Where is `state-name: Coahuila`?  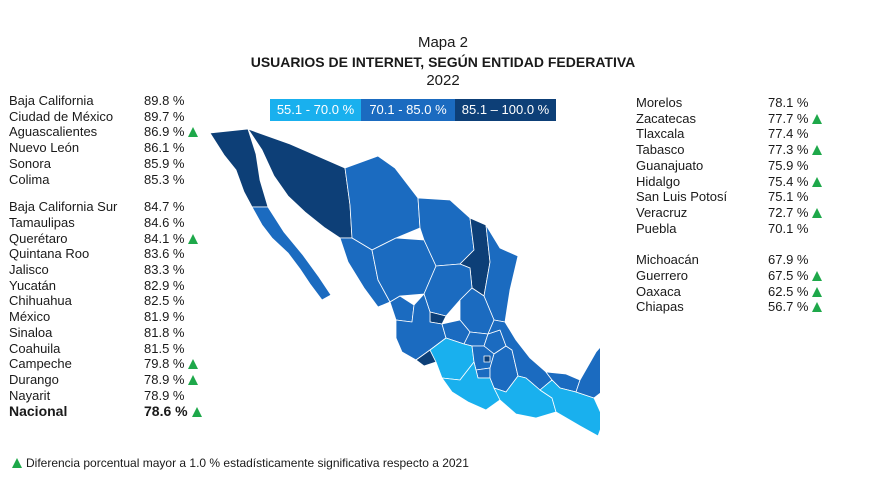 state-name: Coahuila is located at coordinates (35, 348).